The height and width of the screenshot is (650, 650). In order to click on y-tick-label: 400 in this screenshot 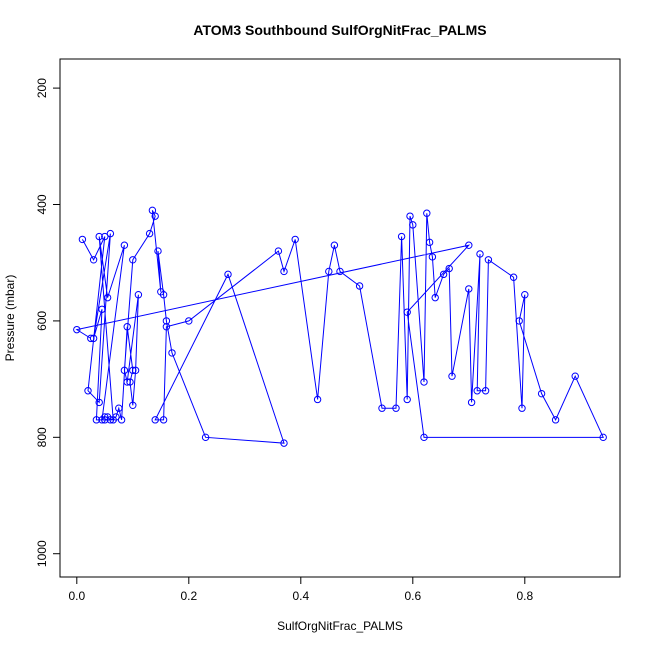, I will do `click(42, 204)`.